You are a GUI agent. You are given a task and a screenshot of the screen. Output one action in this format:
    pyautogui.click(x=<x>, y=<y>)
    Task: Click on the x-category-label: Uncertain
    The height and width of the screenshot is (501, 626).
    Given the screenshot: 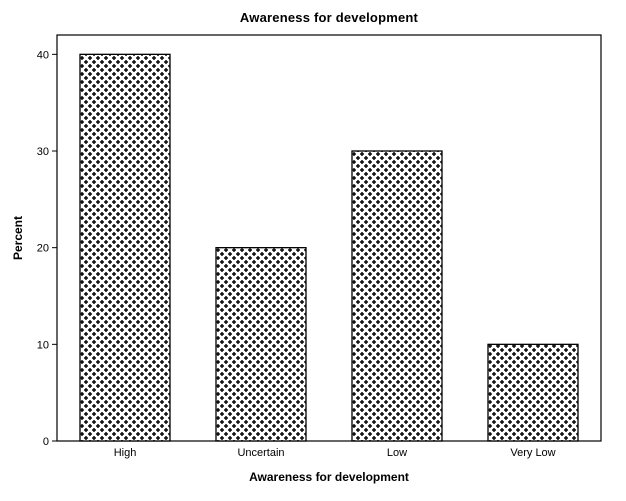 What is the action you would take?
    pyautogui.click(x=260, y=453)
    